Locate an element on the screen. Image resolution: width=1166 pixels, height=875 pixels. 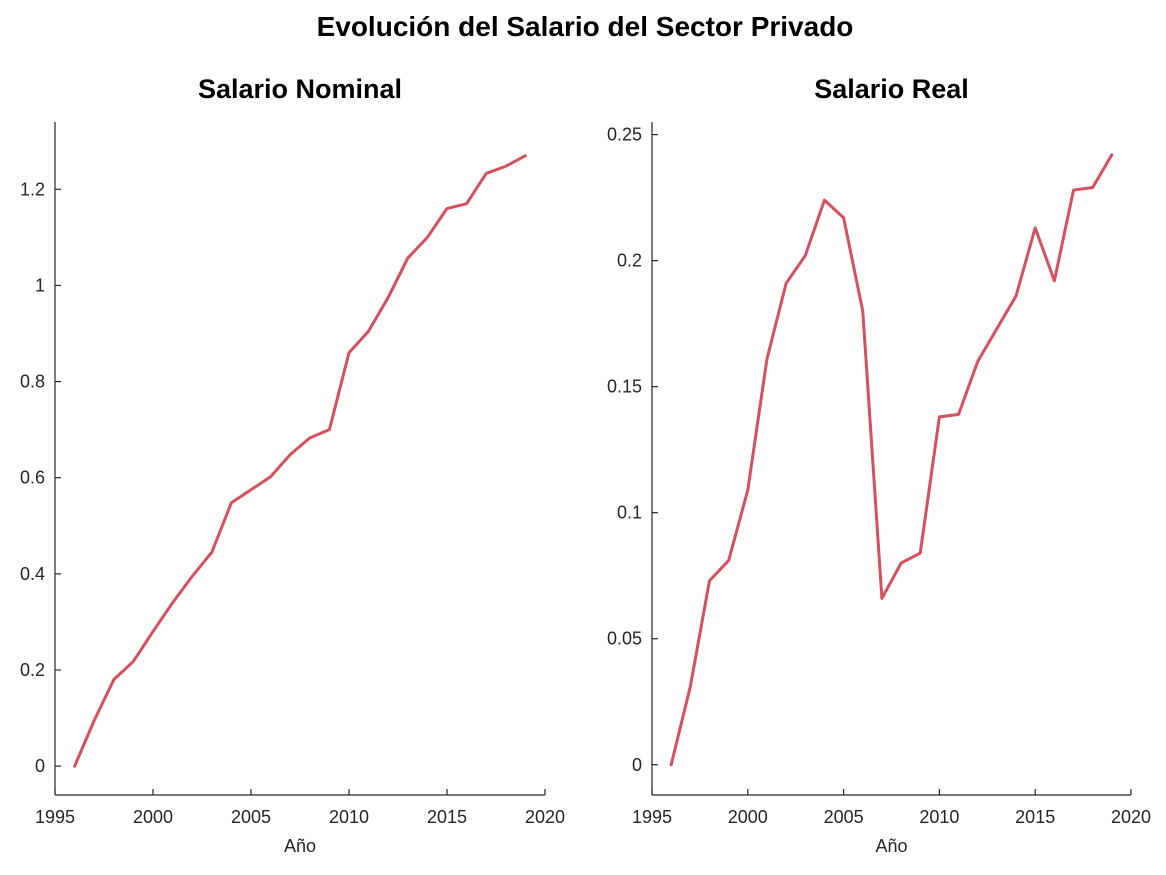
salario-nominal-y-tick-label: 0.8 is located at coordinates (32, 382).